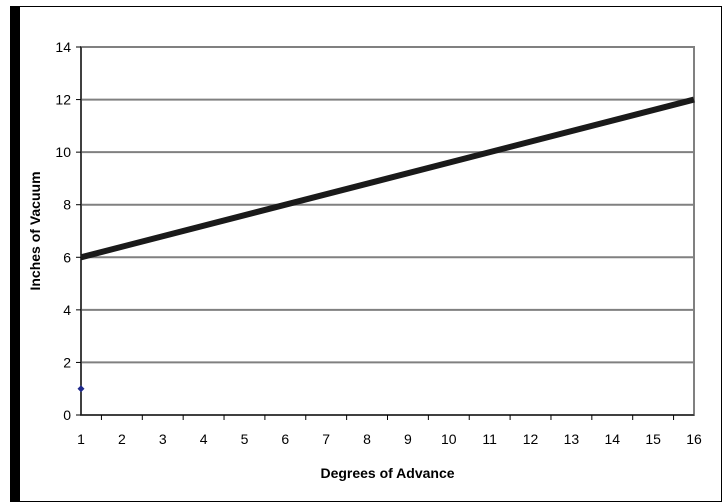  What do you see at coordinates (122, 439) in the screenshot?
I see `x-tick-label-2: 2` at bounding box center [122, 439].